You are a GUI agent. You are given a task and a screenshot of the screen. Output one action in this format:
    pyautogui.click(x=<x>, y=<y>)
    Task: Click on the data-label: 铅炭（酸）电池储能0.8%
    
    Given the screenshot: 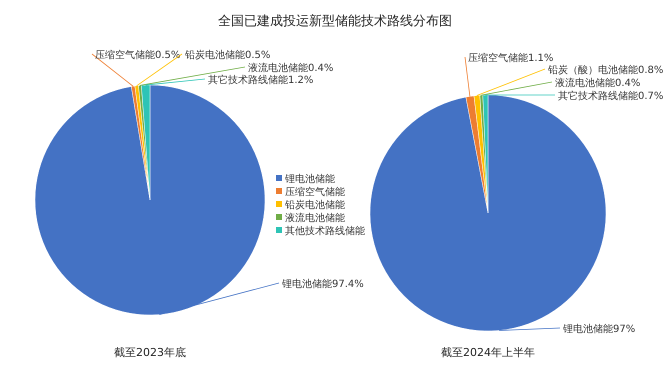 What is the action you would take?
    pyautogui.click(x=605, y=70)
    